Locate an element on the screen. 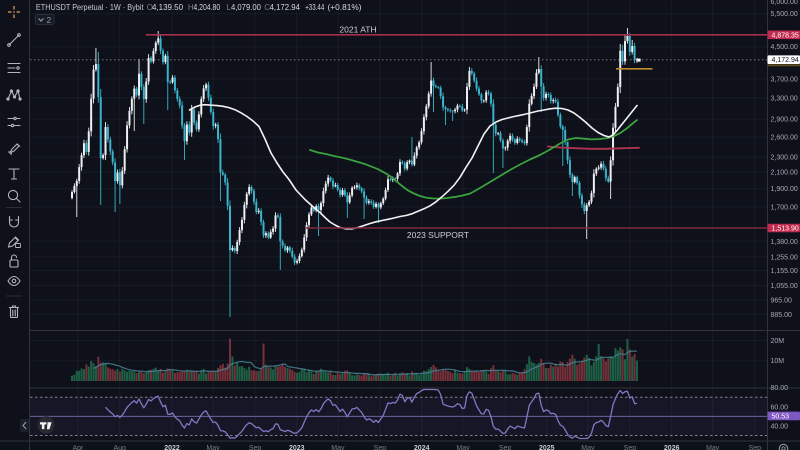 The width and height of the screenshot is (800, 450). svg-text: 2 is located at coordinates (49, 20).